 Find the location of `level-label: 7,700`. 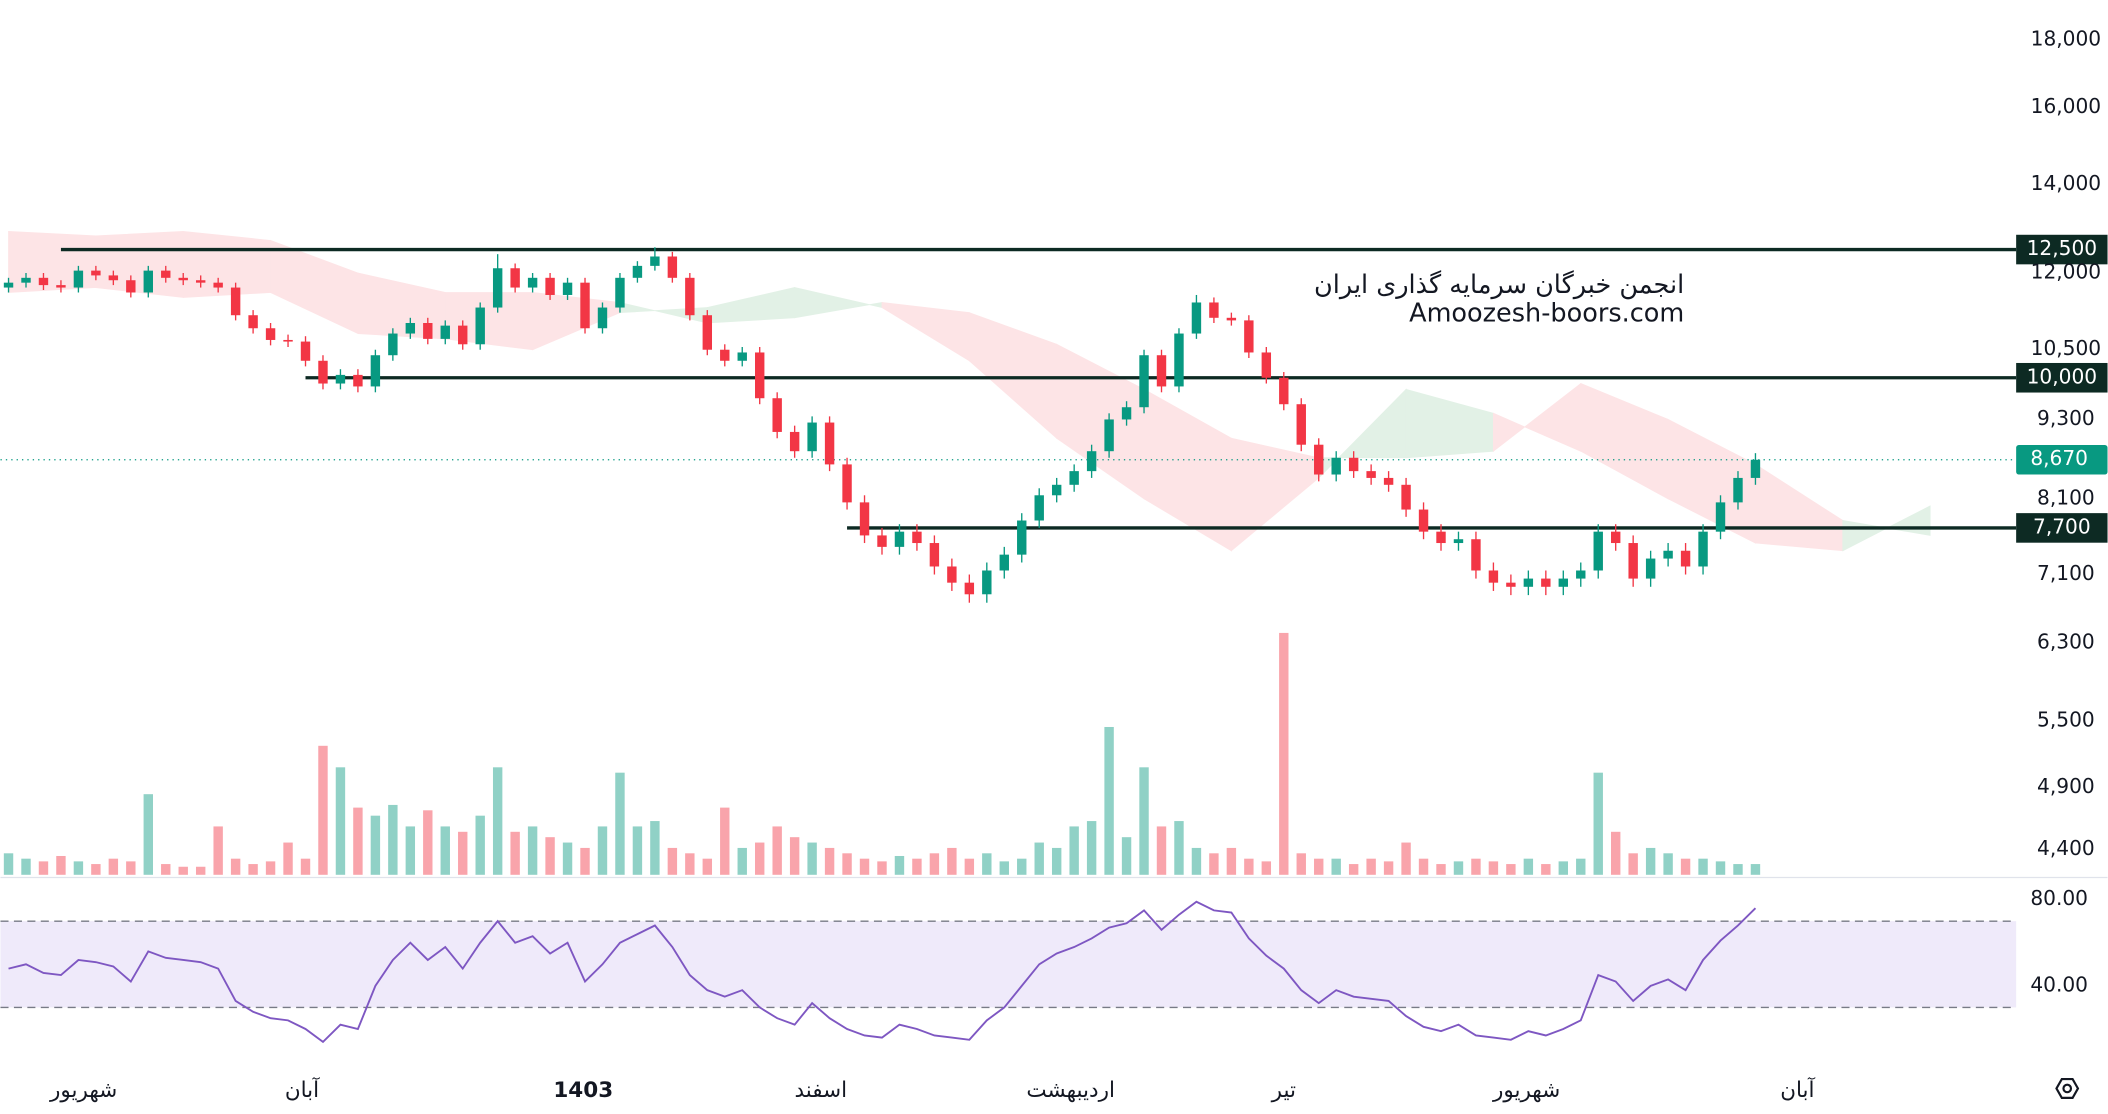

level-label: 7,700 is located at coordinates (2062, 526).